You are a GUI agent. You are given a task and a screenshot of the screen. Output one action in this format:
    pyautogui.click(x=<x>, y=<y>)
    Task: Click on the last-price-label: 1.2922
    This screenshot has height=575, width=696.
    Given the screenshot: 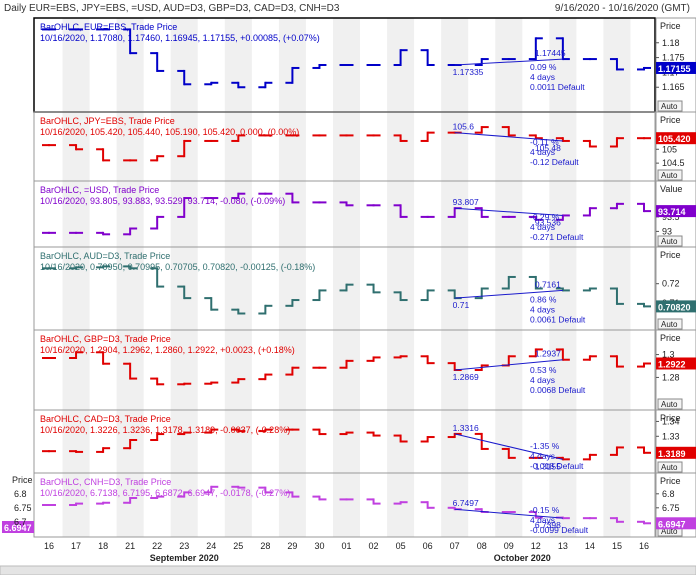 What is the action you would take?
    pyautogui.click(x=672, y=364)
    